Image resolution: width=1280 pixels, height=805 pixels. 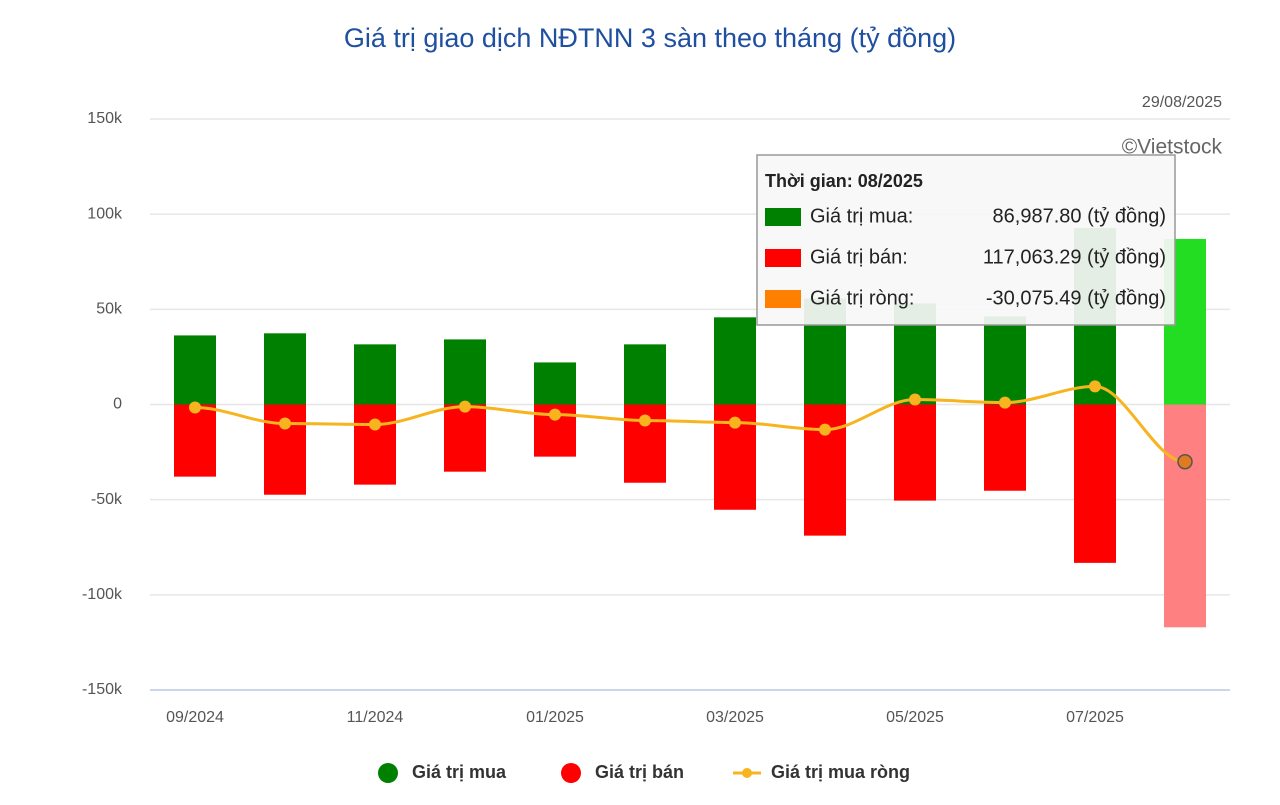 I want to click on credit: ©Vietstock, so click(x=1172, y=147).